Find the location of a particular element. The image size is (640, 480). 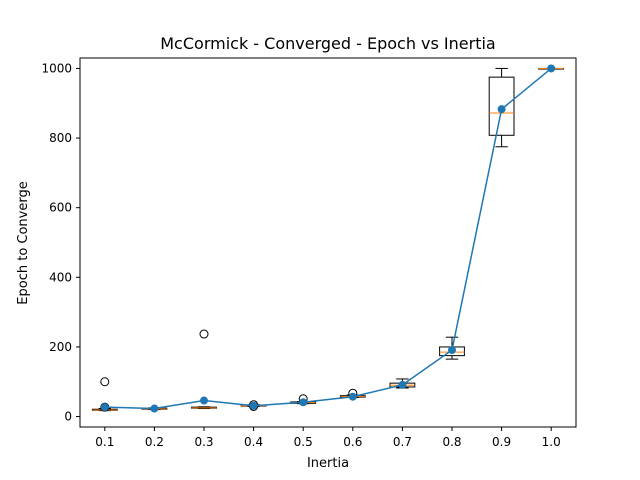

y-tick-label: 200 is located at coordinates (60, 347).